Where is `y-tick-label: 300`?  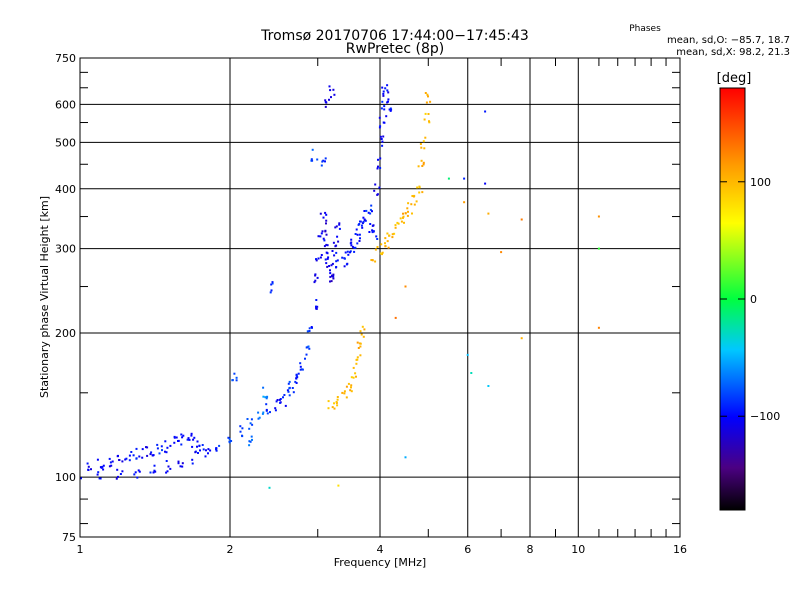
y-tick-label: 300 is located at coordinates (65, 249).